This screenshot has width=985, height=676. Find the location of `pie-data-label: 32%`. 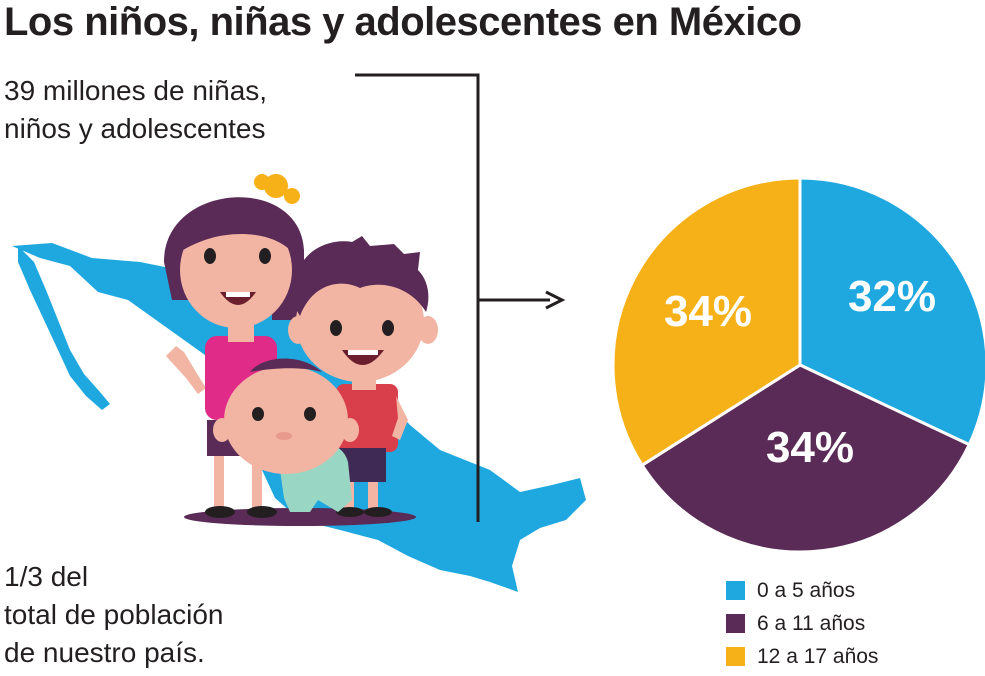

pie-data-label: 32% is located at coordinates (892, 296).